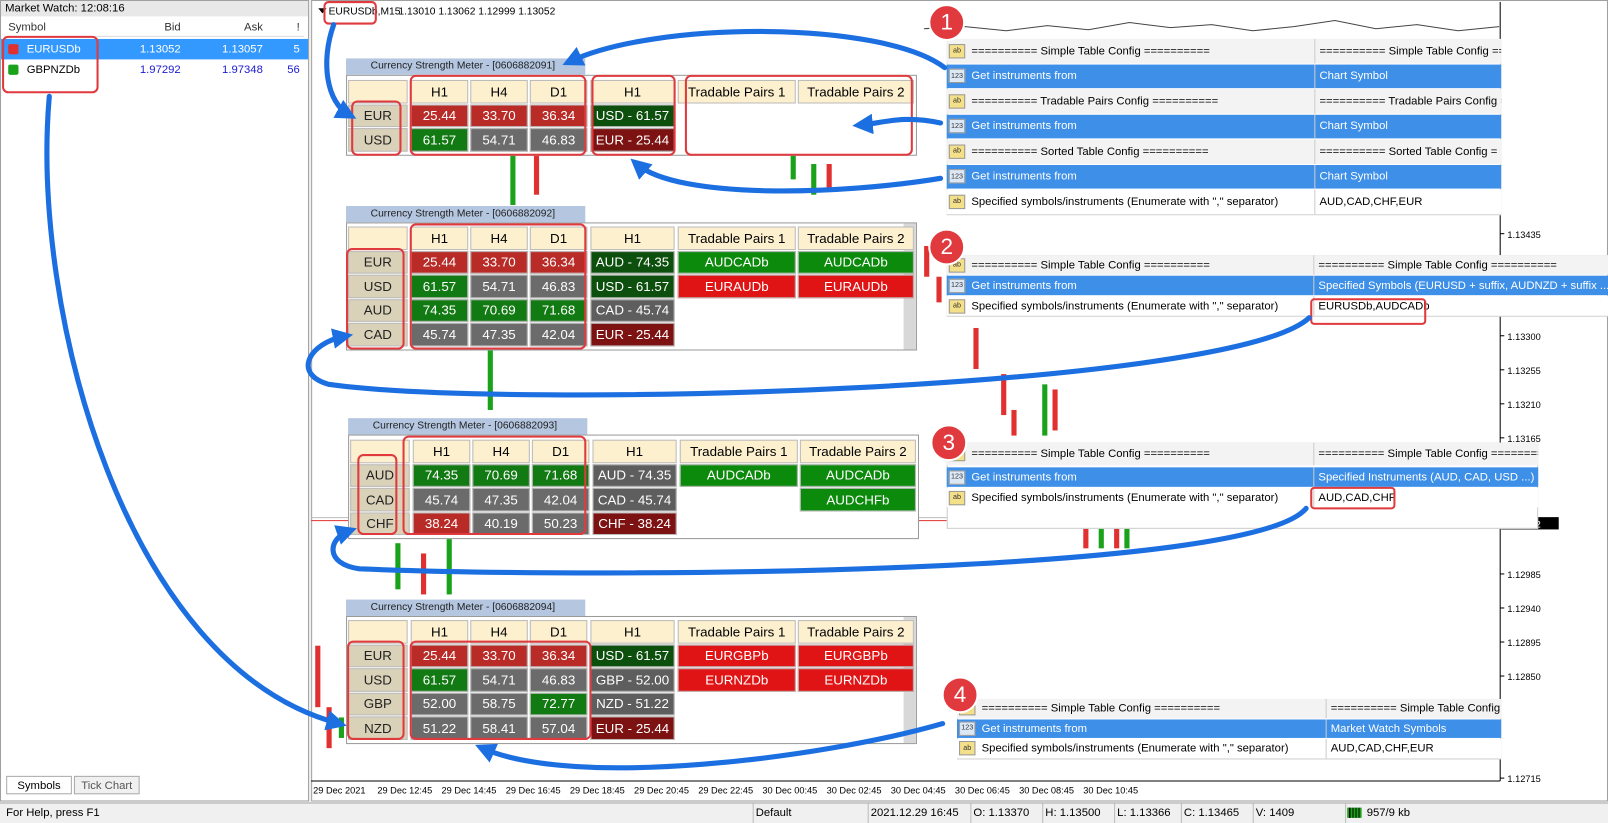 The width and height of the screenshot is (1608, 823). I want to click on config-value: Market Watch Symbols, so click(1413, 728).